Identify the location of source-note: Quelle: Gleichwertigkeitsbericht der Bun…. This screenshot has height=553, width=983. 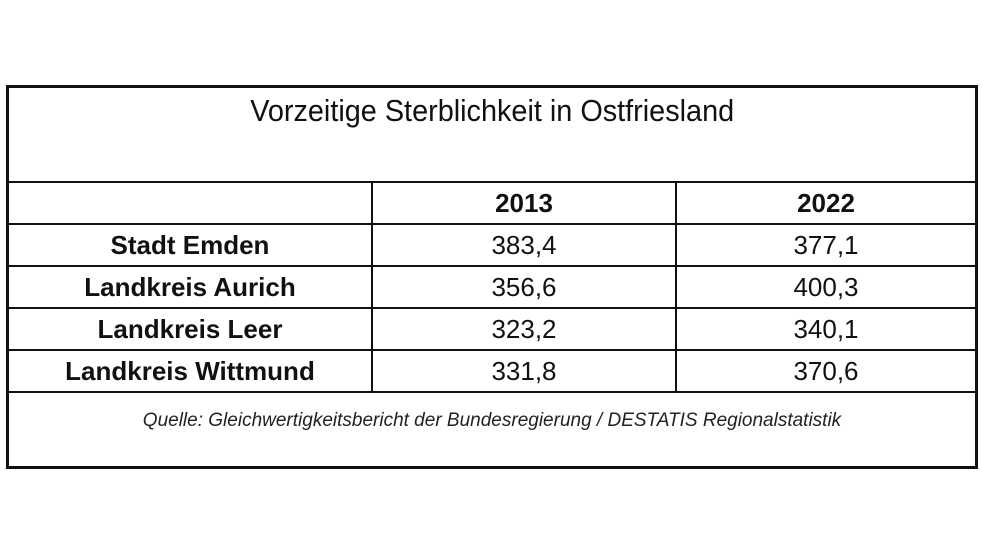
(492, 420).